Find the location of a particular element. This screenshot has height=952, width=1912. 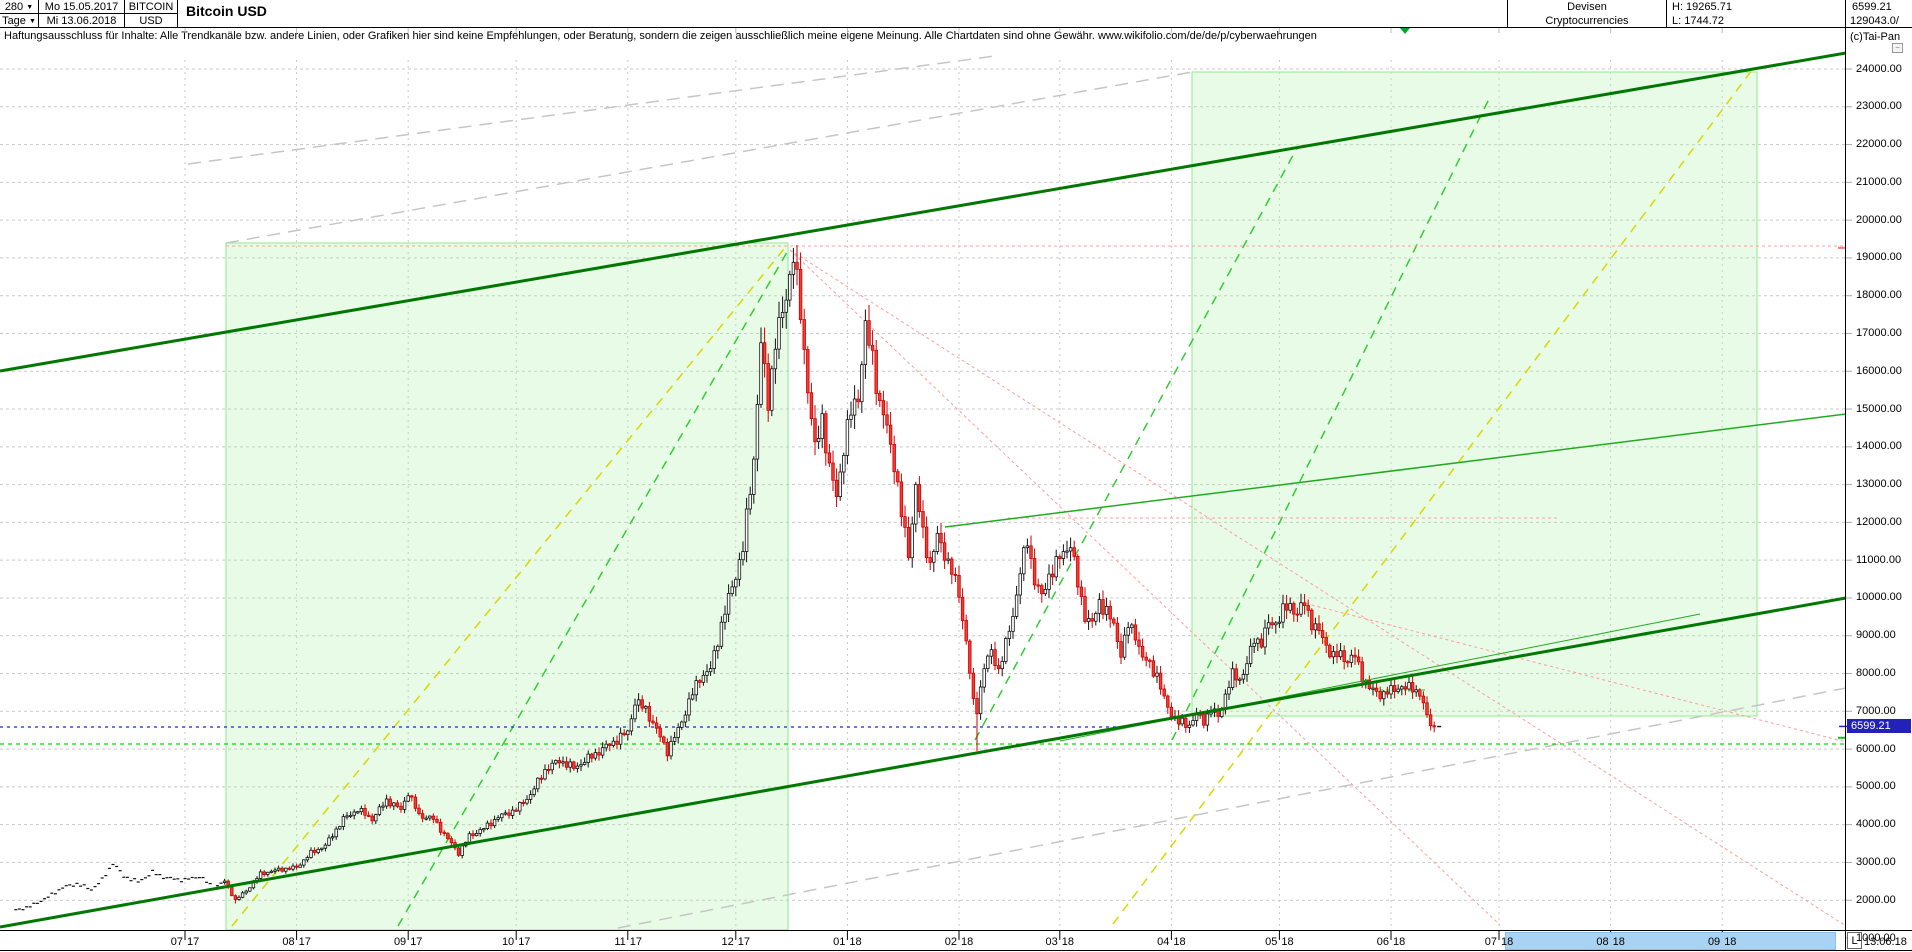

header-bottom-border is located at coordinates (956, 27).